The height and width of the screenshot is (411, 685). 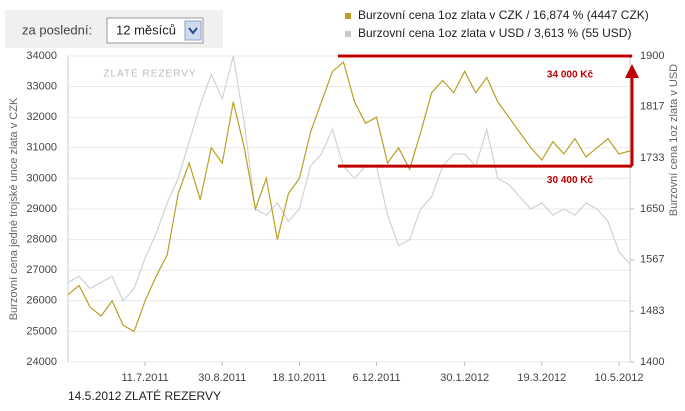 What do you see at coordinates (652, 209) in the screenshot?
I see `y2-tick-label: 1650` at bounding box center [652, 209].